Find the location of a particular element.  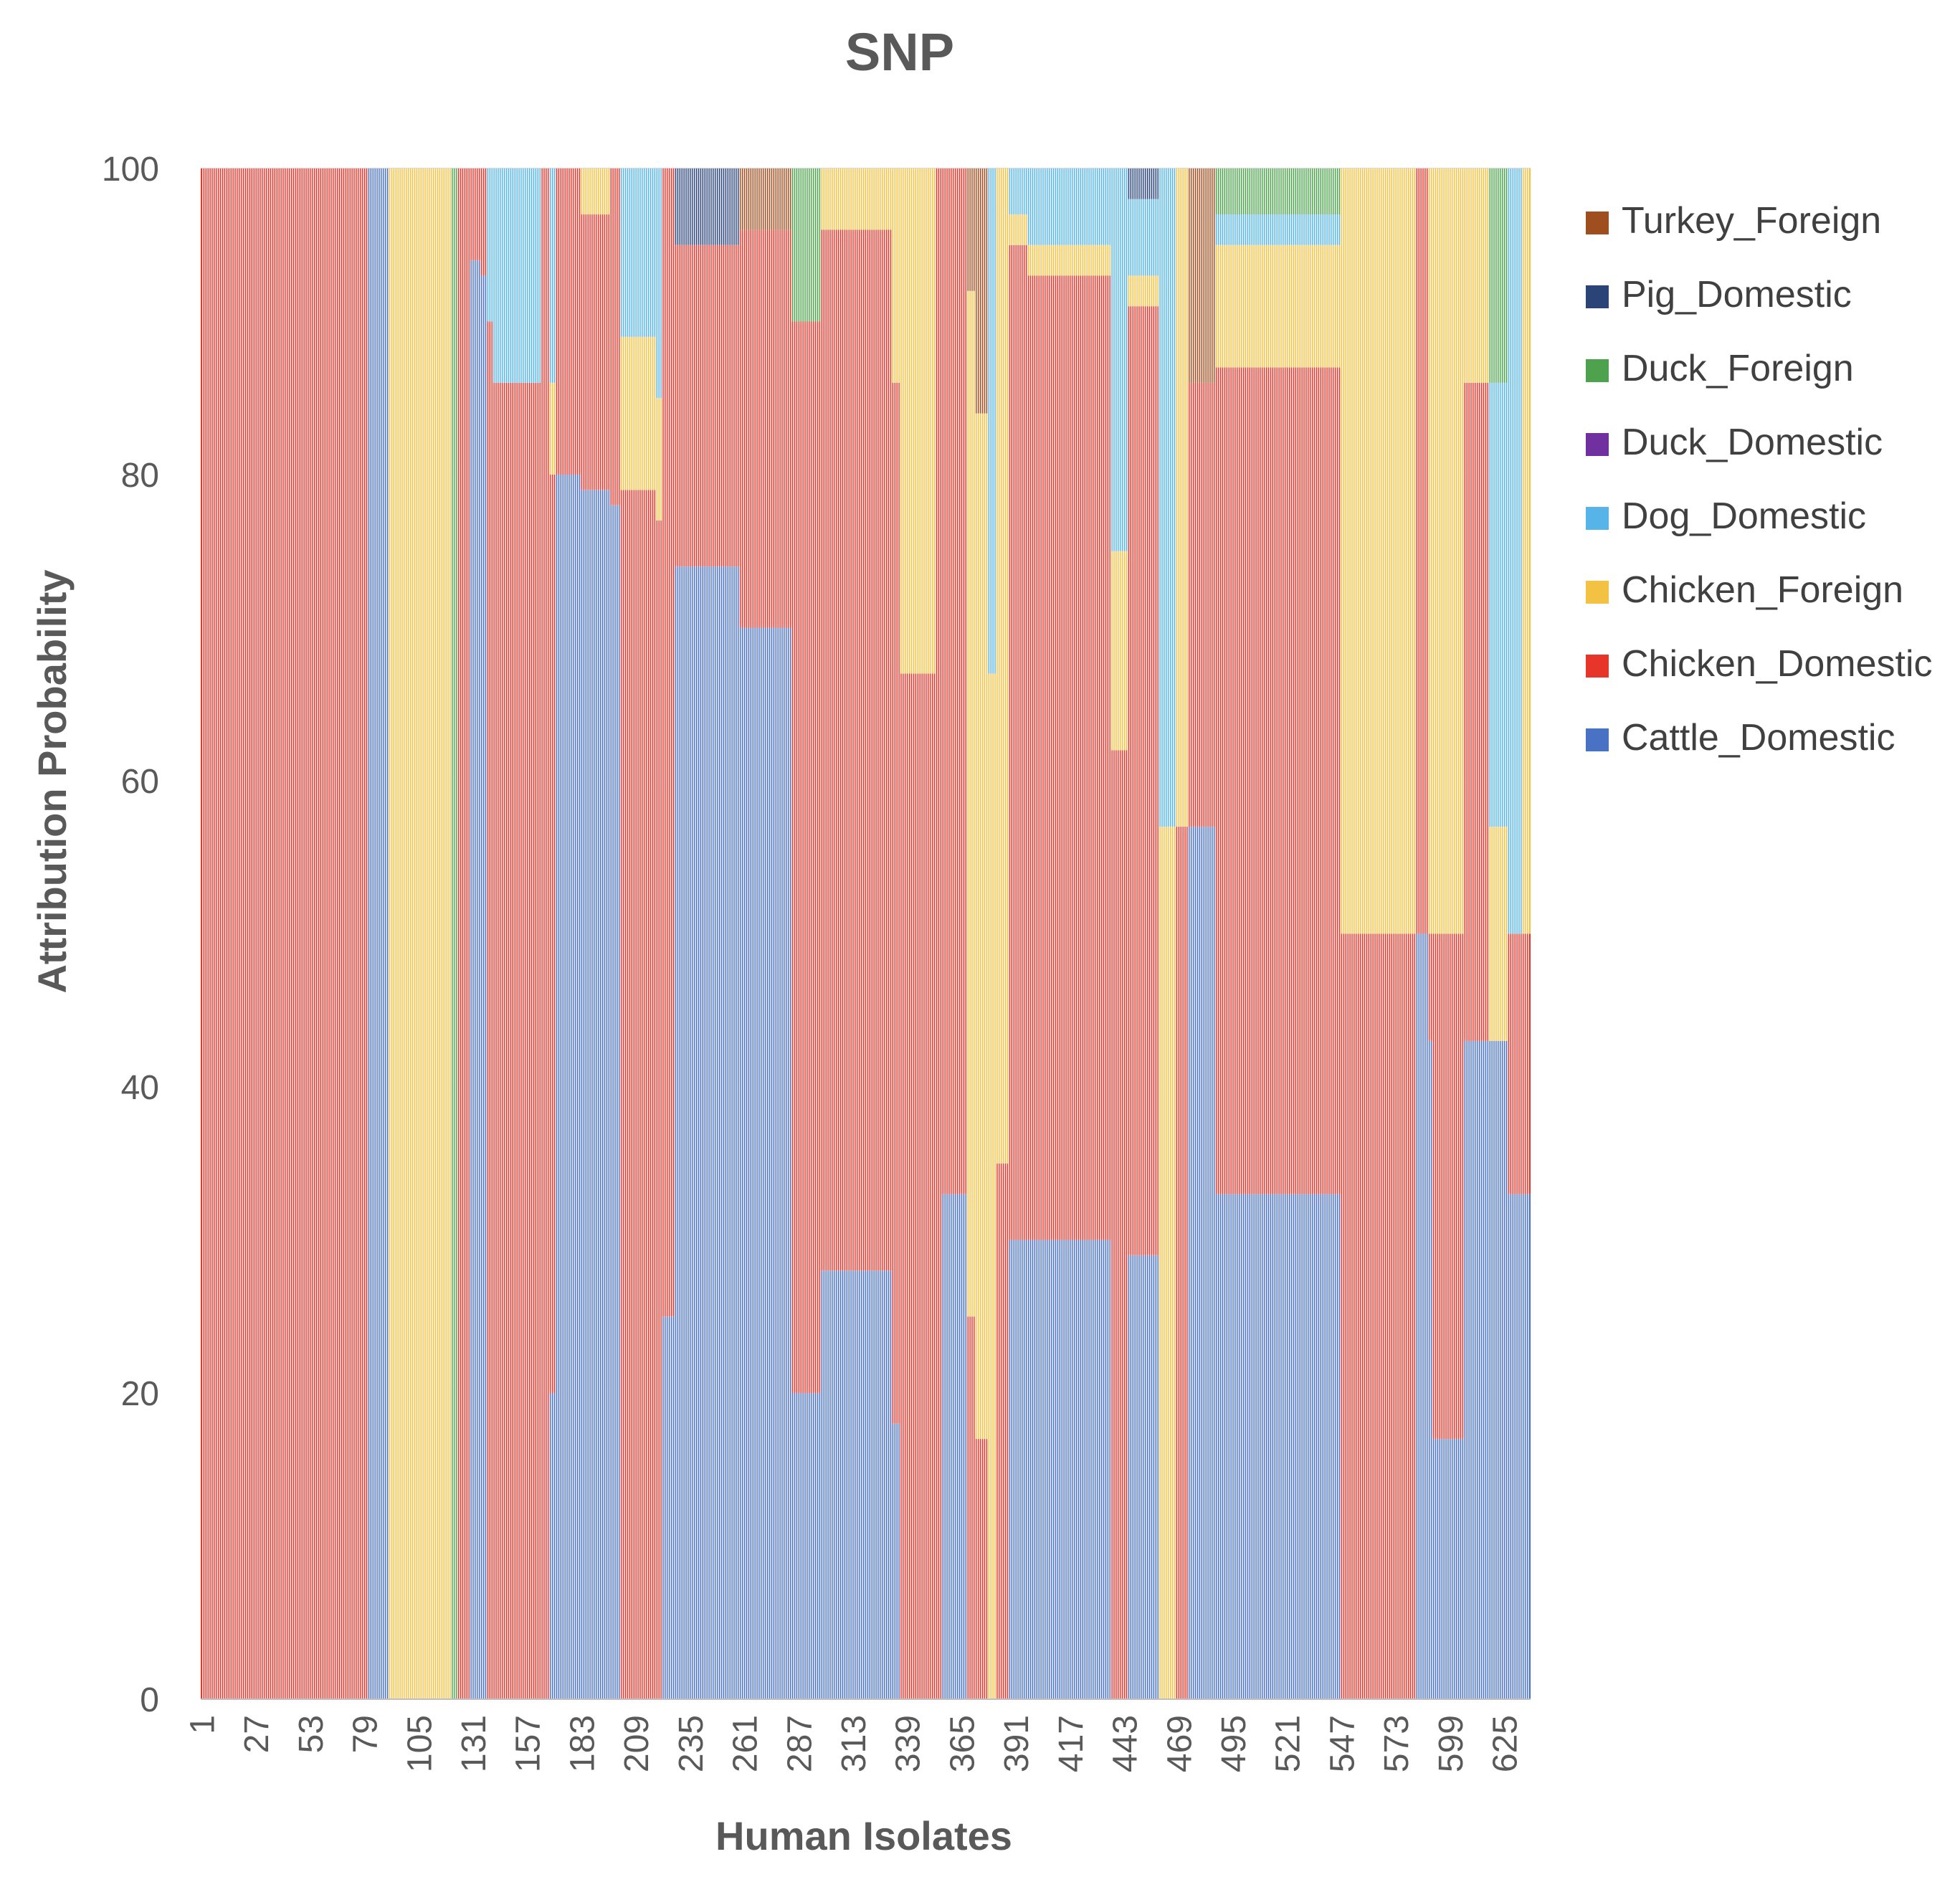

legend-label: Duck_Domestic is located at coordinates (1752, 443).